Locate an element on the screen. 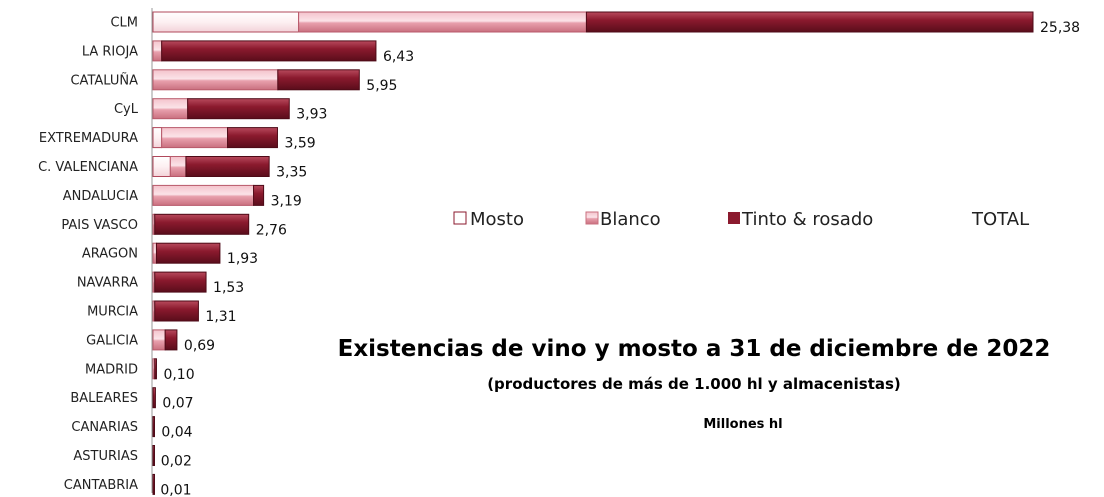  total-label: 5,95 is located at coordinates (381, 86).